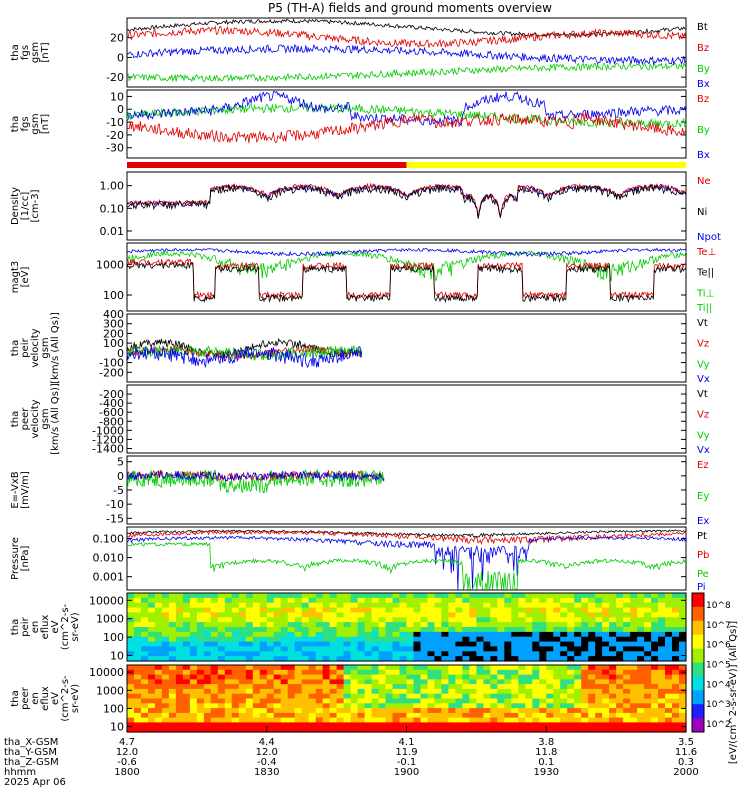  Describe the element at coordinates (15, 558) in the screenshot. I see `y-axis-label-line: Pressure` at that location.